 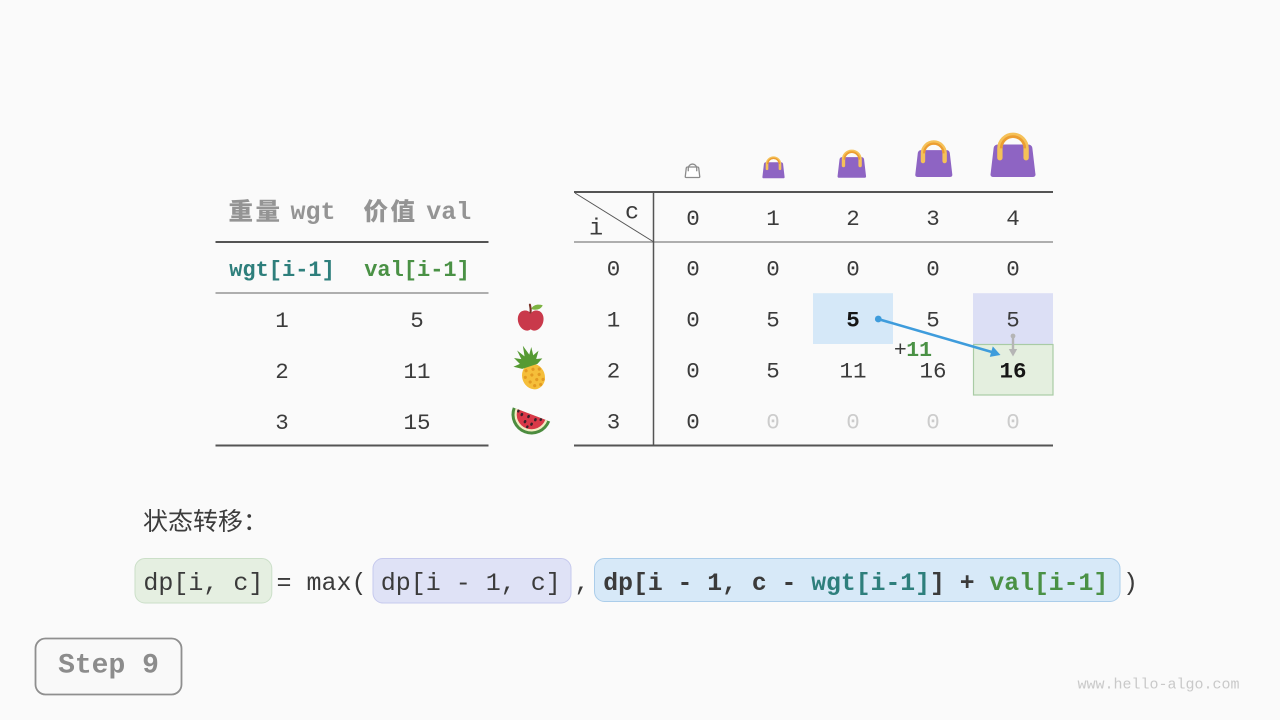 I want to click on svg-text: 4, so click(x=1013, y=219).